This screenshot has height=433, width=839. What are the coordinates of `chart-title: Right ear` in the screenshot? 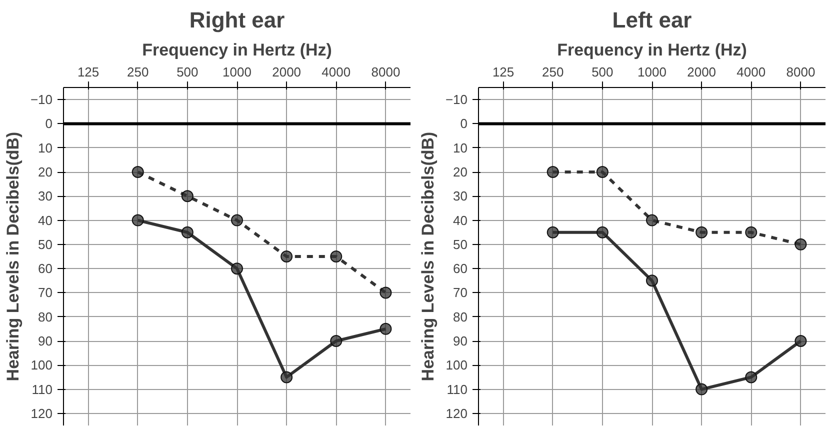 It's located at (237, 20).